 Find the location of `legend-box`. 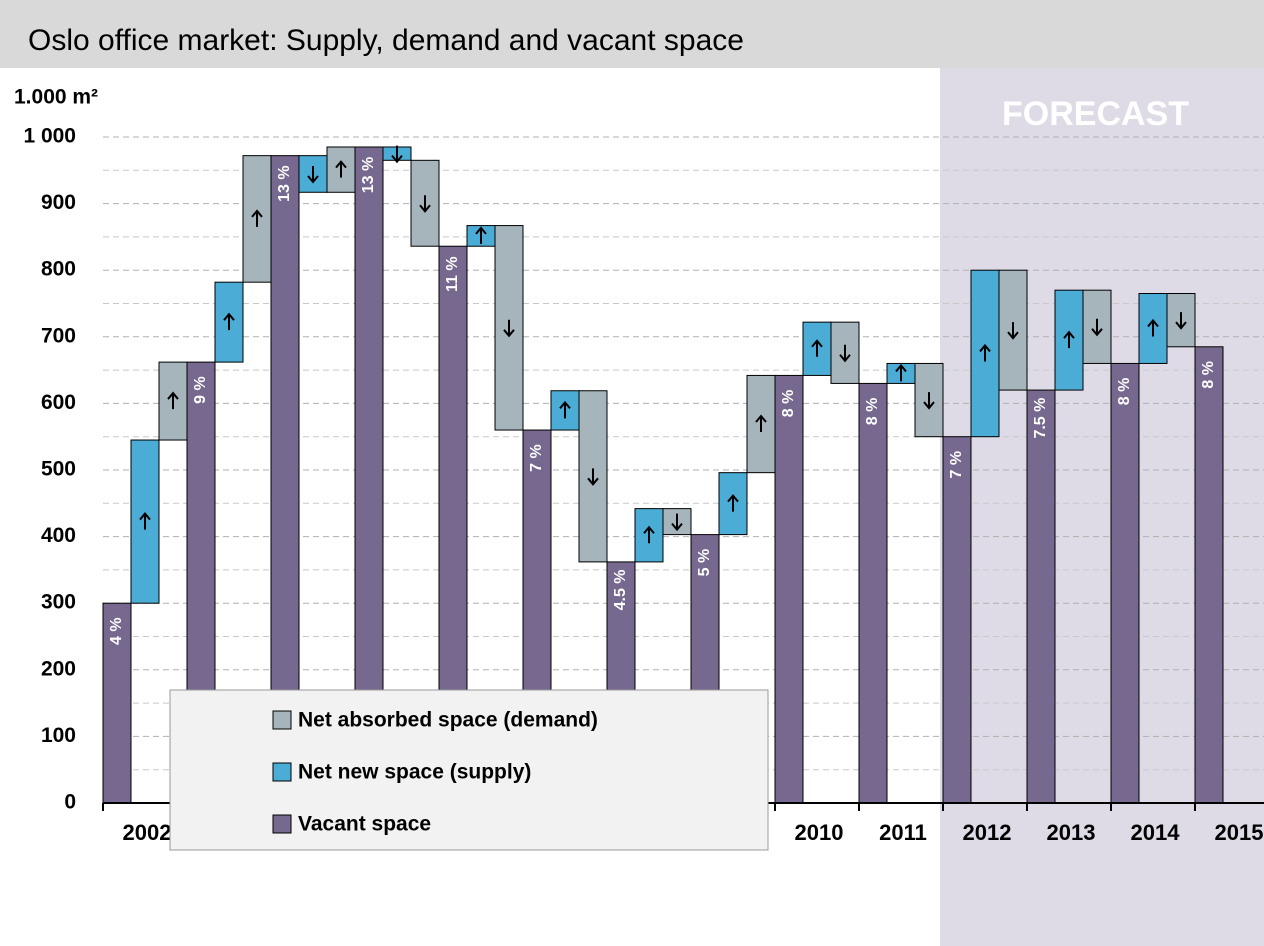

legend-box is located at coordinates (469, 770).